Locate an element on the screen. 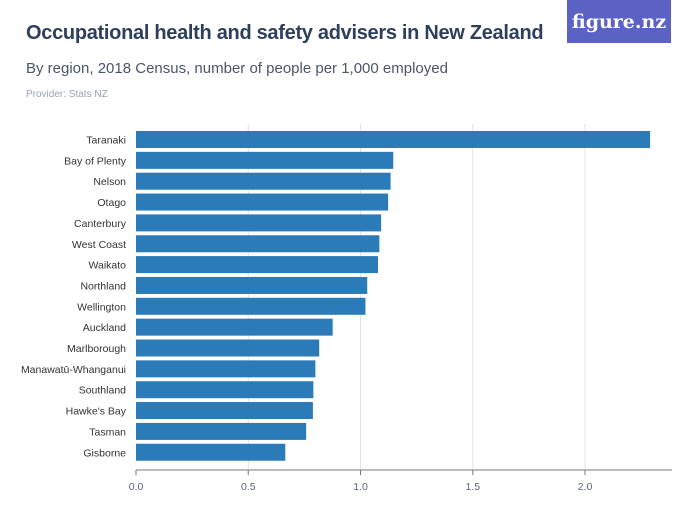  category-label: Wellington is located at coordinates (101, 307).